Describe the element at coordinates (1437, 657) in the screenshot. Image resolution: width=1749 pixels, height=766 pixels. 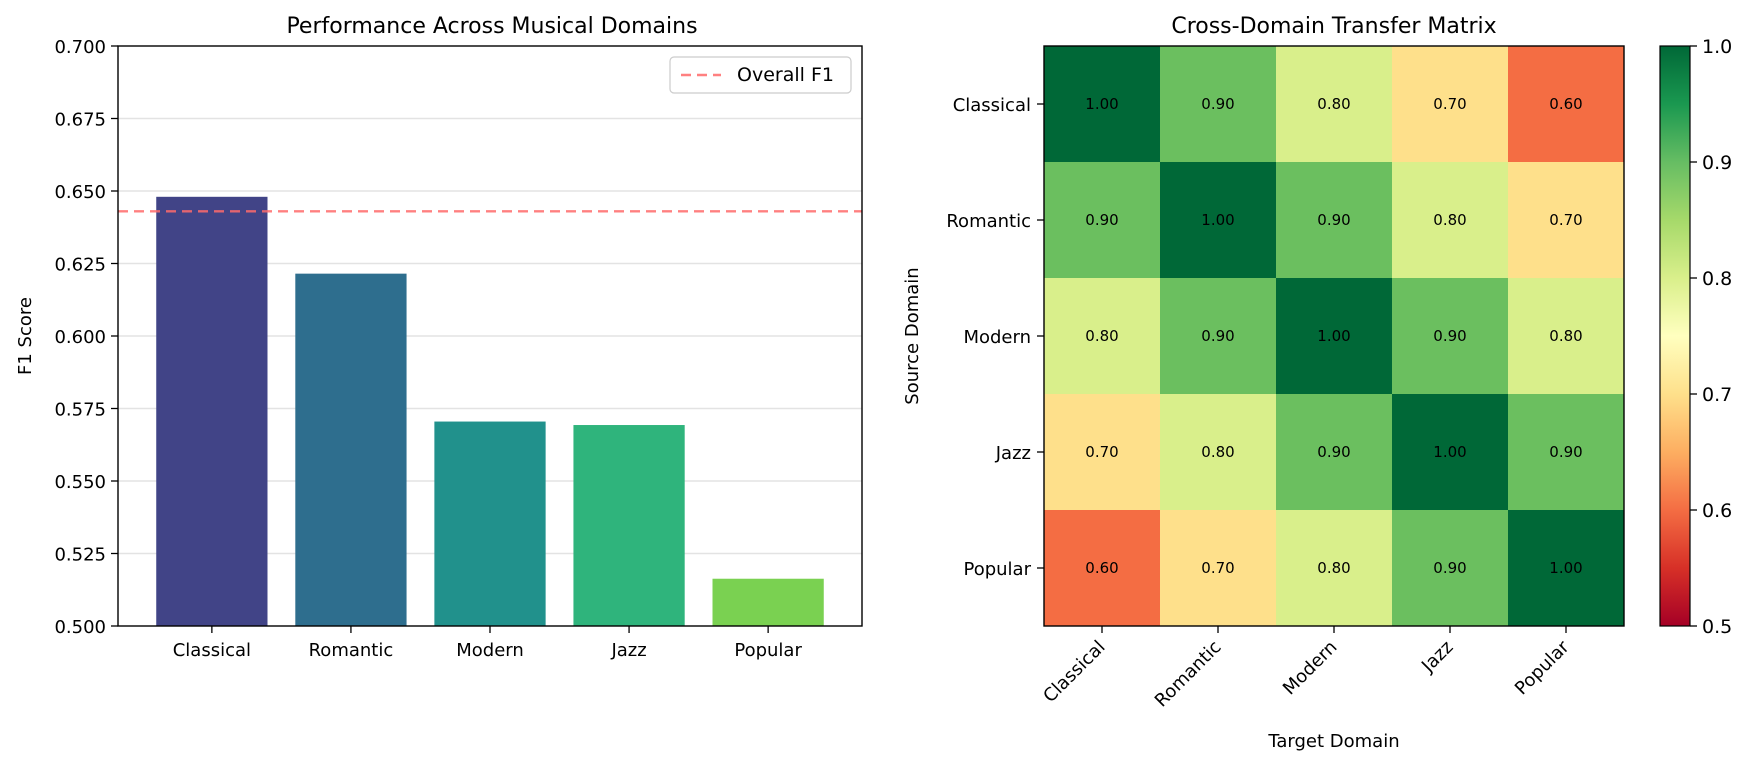
I see `heatmap-x-tick-label: Jazz` at that location.